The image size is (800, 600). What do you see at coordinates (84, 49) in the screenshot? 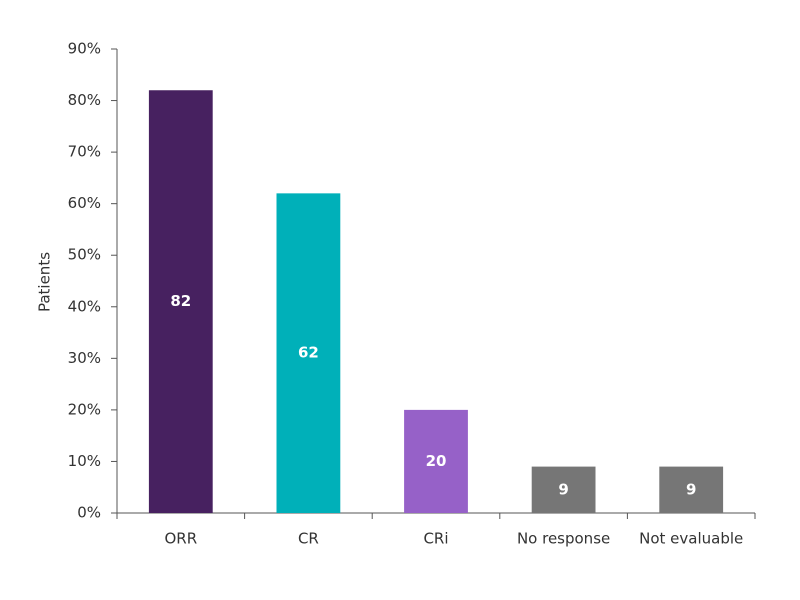
I see `y-tick-label: 90%` at bounding box center [84, 49].